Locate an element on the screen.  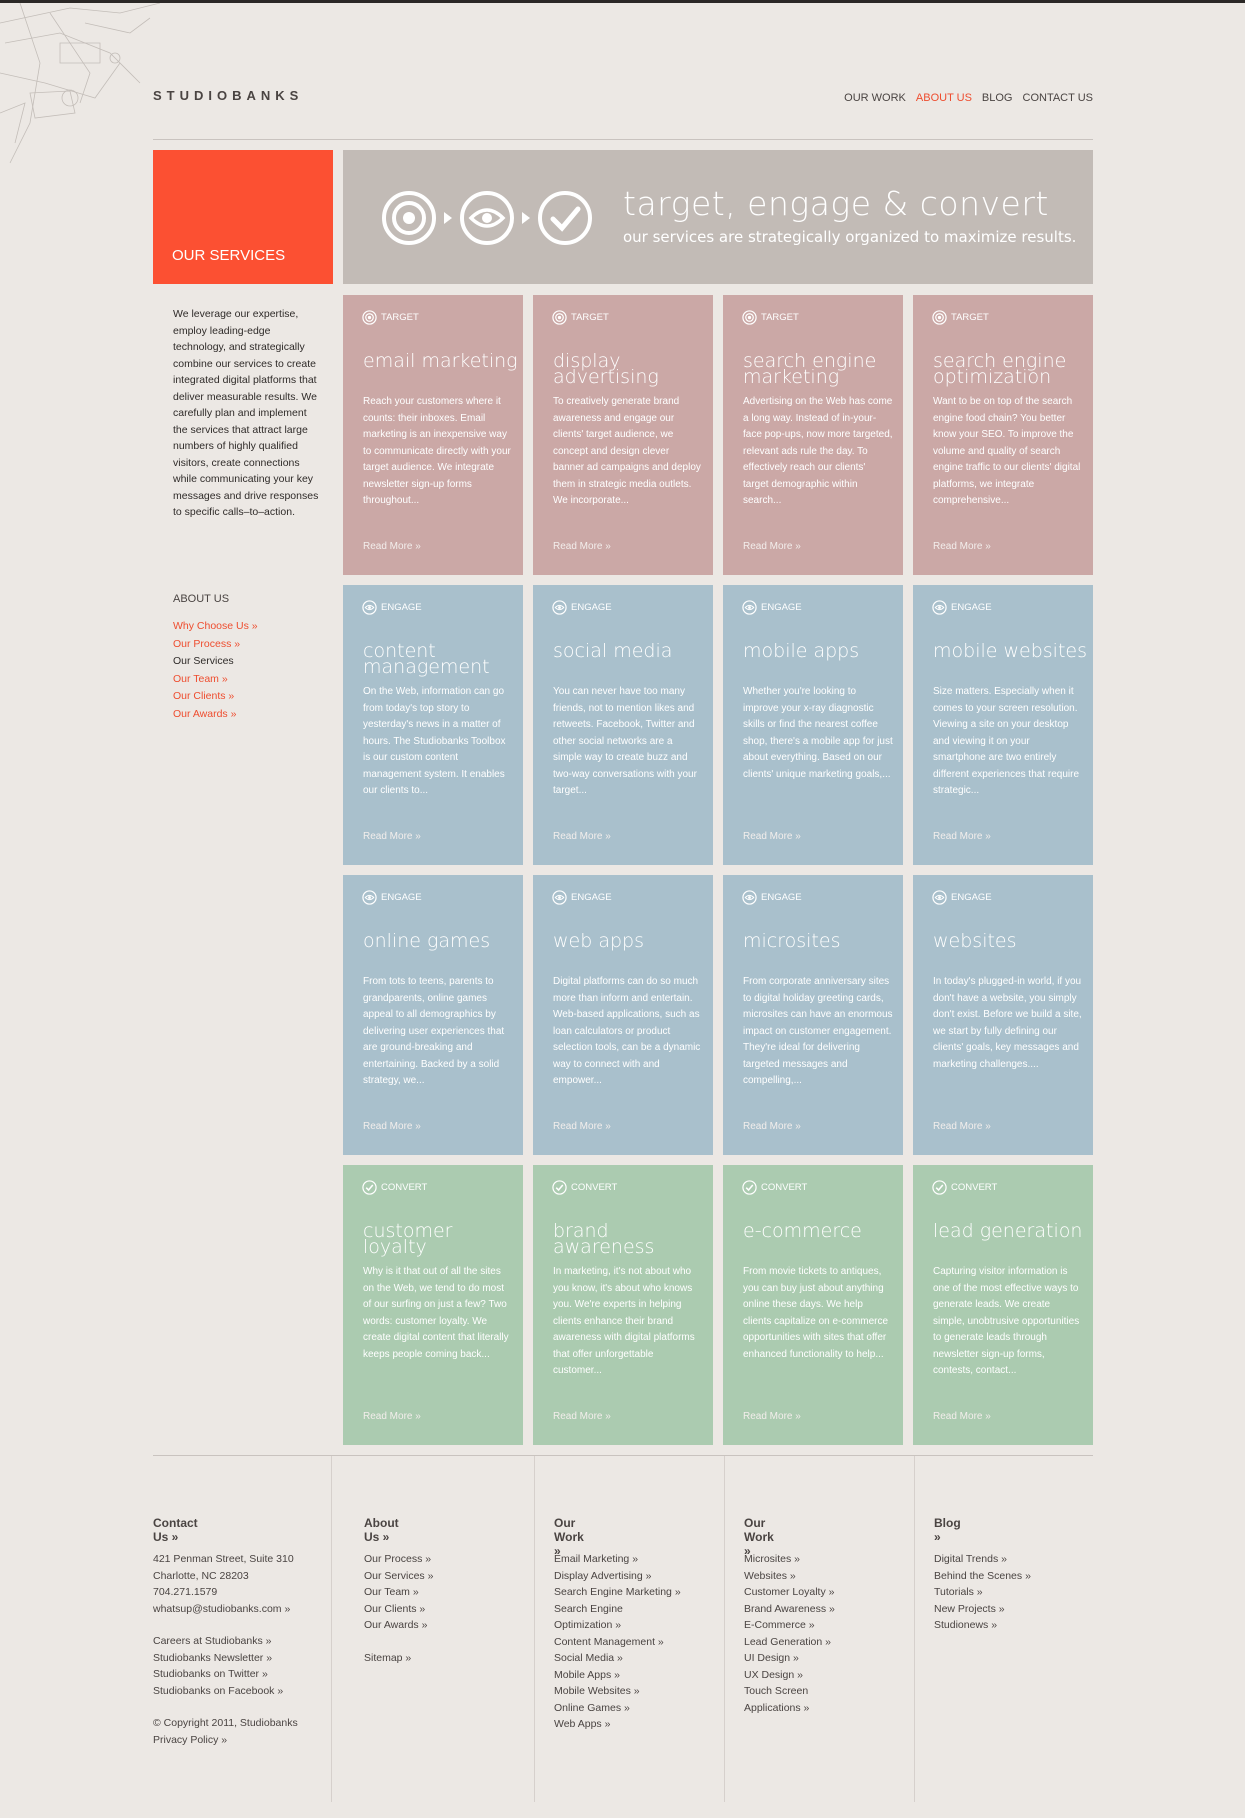
footer-link: Studiobanks Newsletter » is located at coordinates (213, 1657).